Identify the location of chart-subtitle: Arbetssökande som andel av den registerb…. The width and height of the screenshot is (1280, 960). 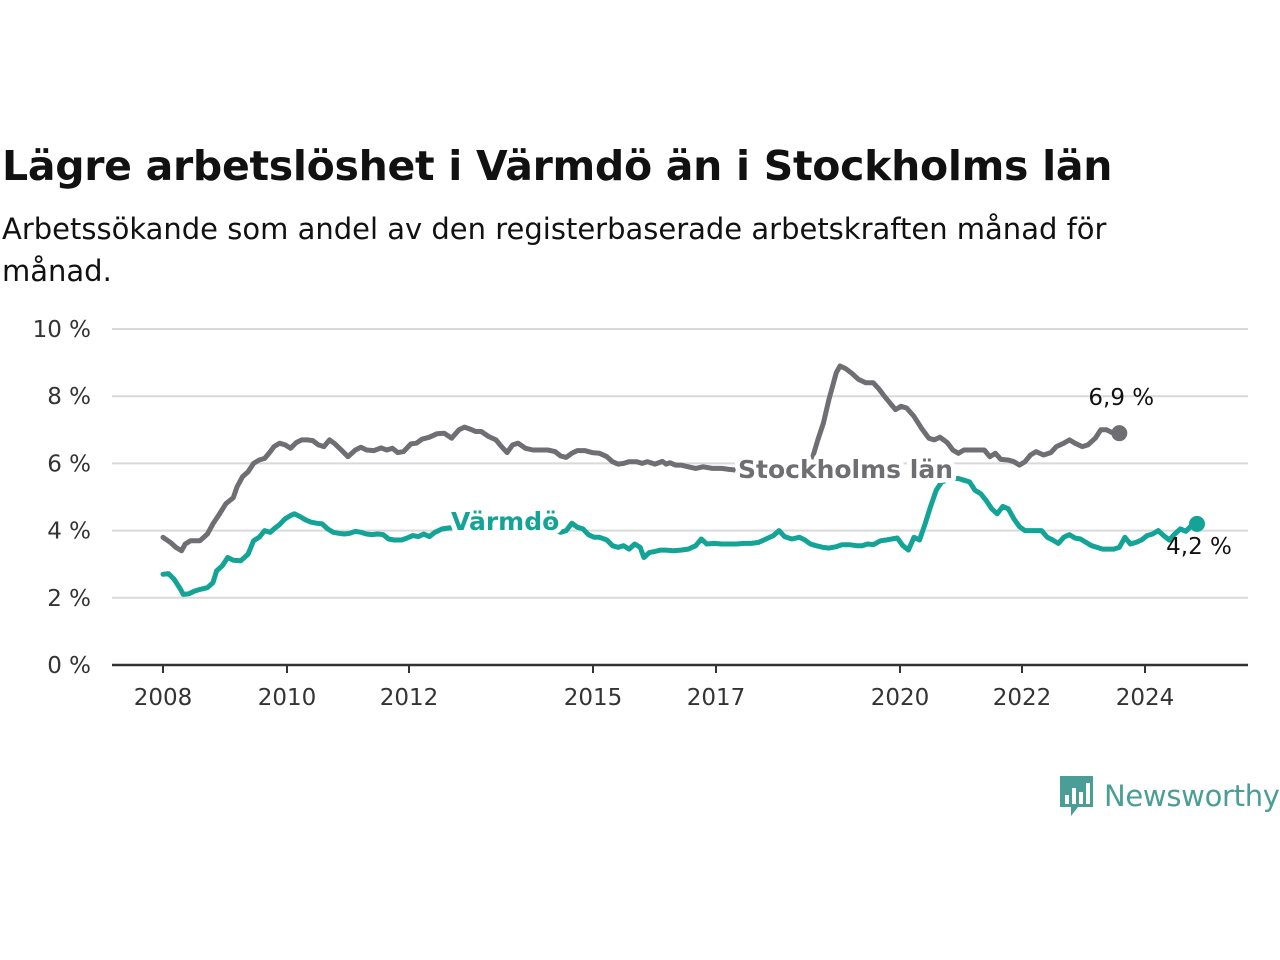
(554, 250).